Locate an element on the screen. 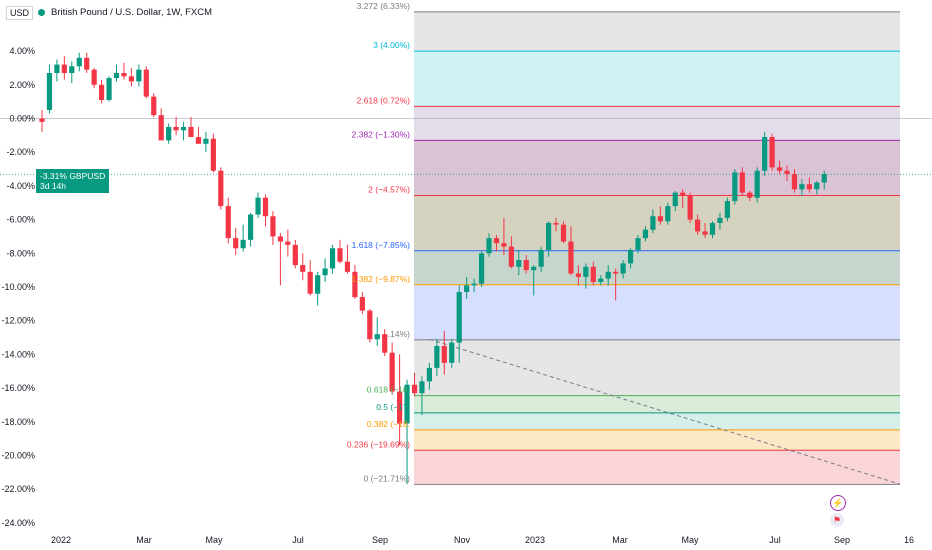 The image size is (932, 550). x-tick-label: Sep is located at coordinates (842, 540).